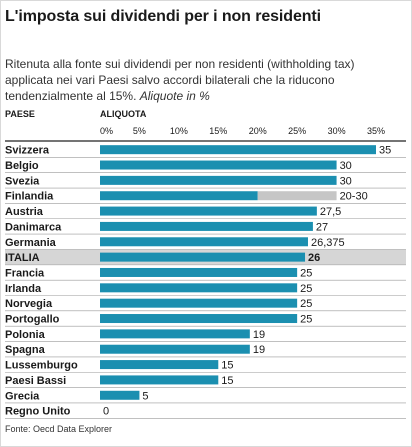 Image resolution: width=412 pixels, height=447 pixels. Describe the element at coordinates (32, 320) in the screenshot. I see `country-label: Portogallo` at that location.